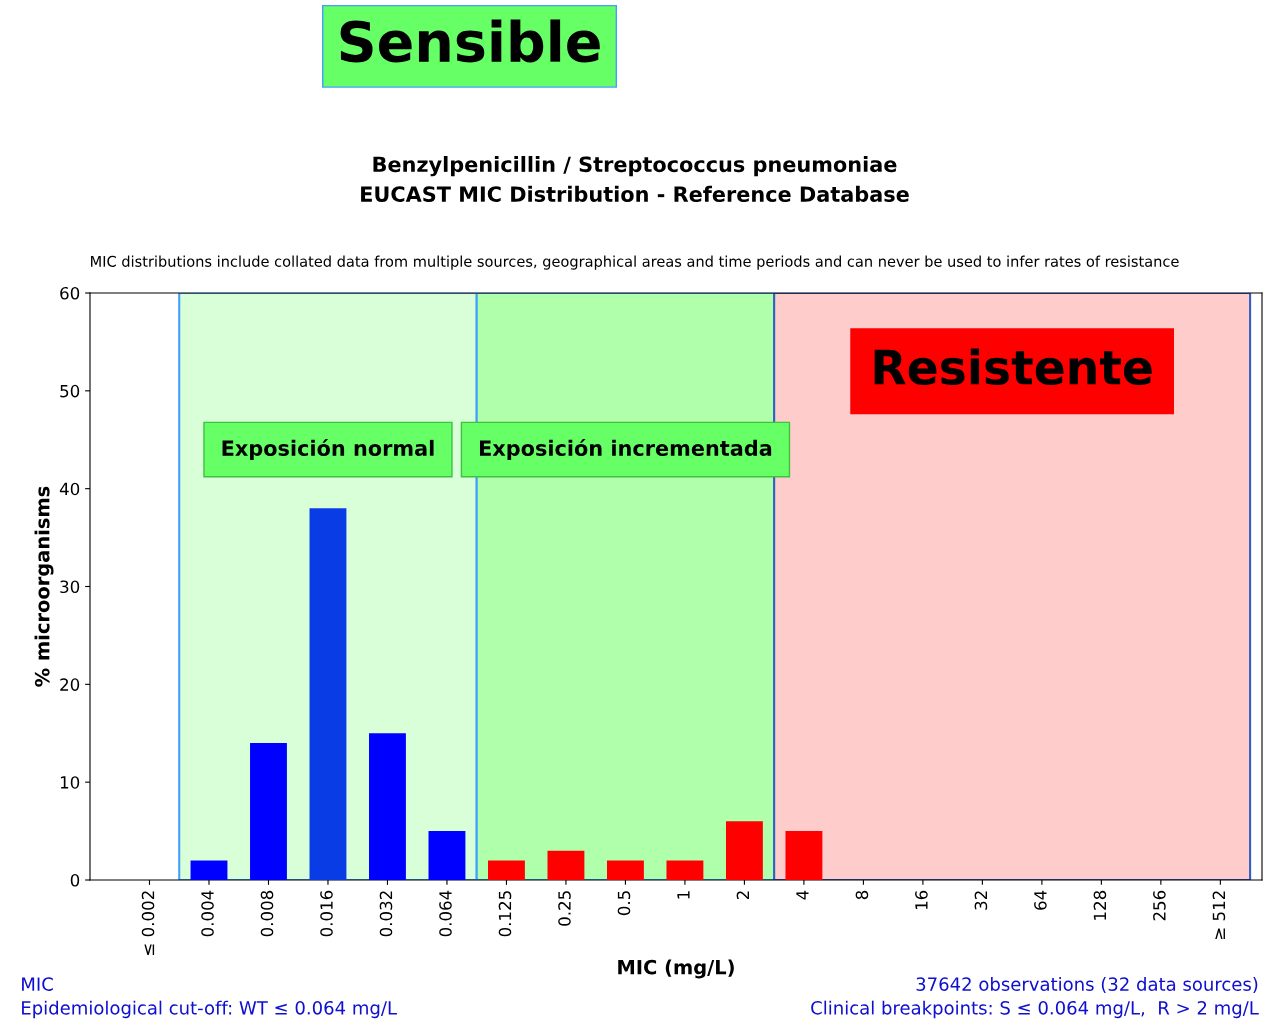 The width and height of the screenshot is (1269, 1030). Describe the element at coordinates (386, 914) in the screenshot. I see `x-tick-label: 0.032` at that location.